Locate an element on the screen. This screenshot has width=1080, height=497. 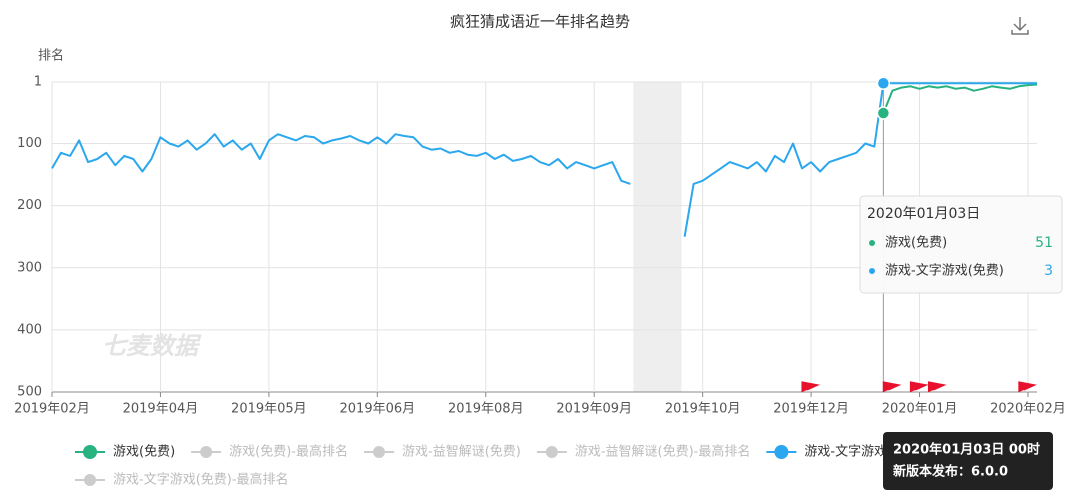
download-icon is located at coordinates (1020, 26).